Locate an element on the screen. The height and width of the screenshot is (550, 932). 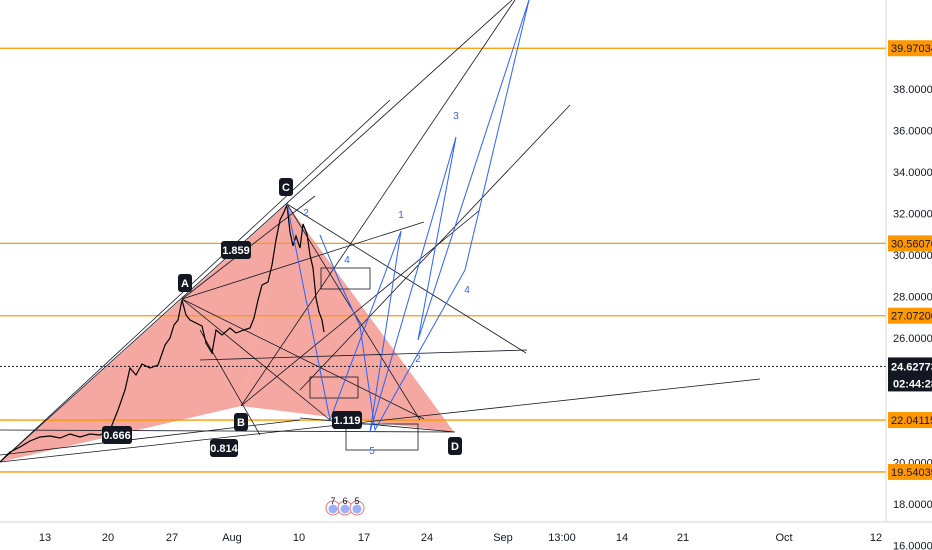
time-tick-label: 13:00 is located at coordinates (562, 538).